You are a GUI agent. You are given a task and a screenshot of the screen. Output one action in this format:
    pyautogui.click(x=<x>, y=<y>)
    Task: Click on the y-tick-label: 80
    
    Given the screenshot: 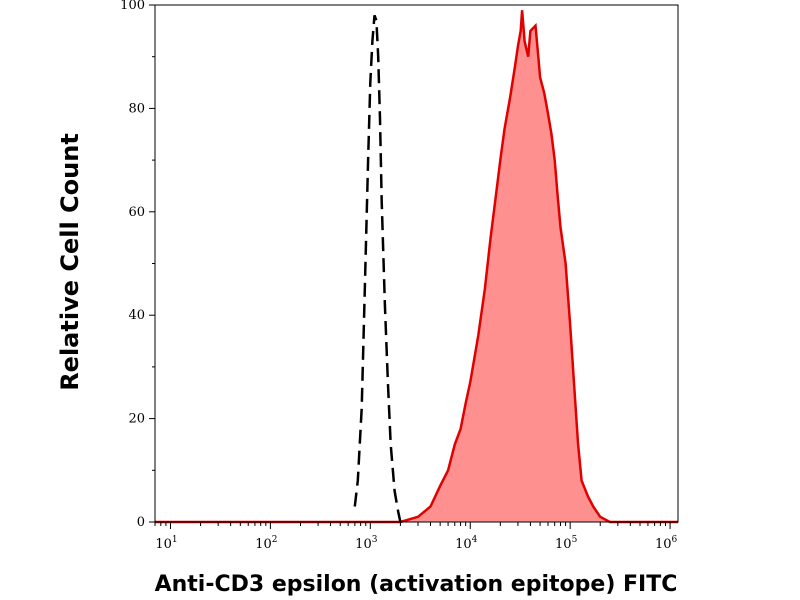 What is the action you would take?
    pyautogui.click(x=136, y=108)
    